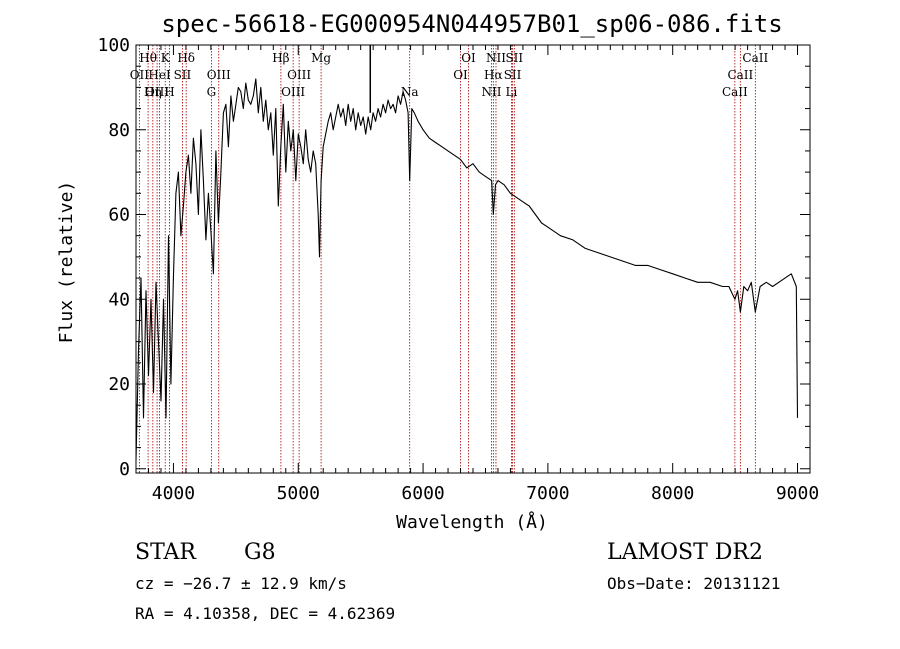  I want to click on y-tick-label: 80, so click(119, 130).